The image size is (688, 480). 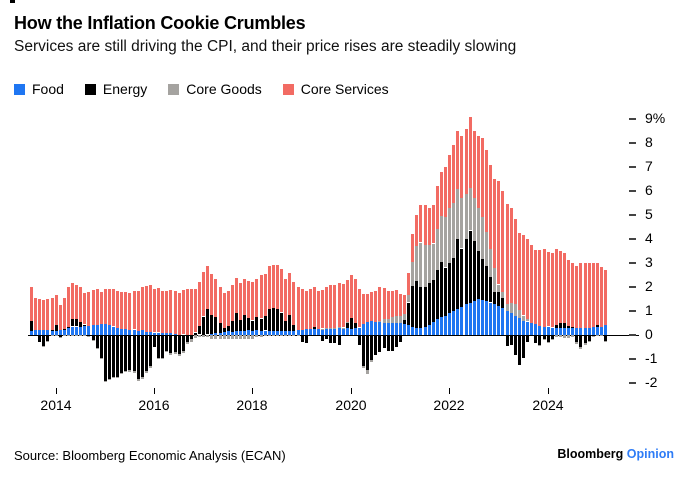 What do you see at coordinates (224, 89) in the screenshot?
I see `legend-label: Core Goods` at bounding box center [224, 89].